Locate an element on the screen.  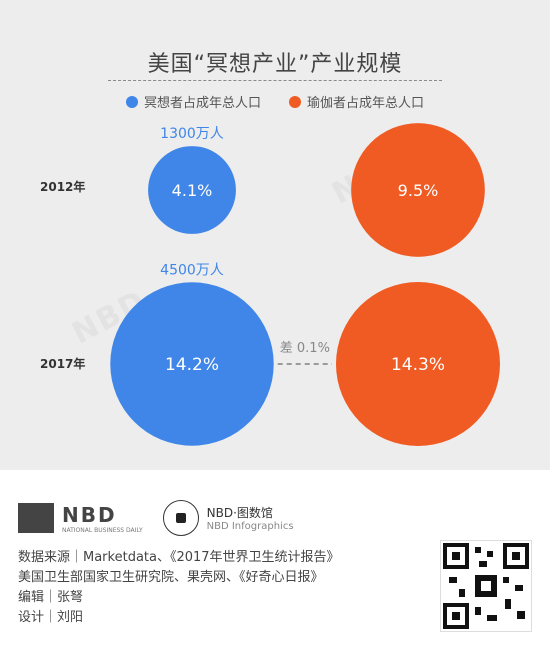
legend-item-meditation: 冥想者占成年总人口 is located at coordinates (193, 101).